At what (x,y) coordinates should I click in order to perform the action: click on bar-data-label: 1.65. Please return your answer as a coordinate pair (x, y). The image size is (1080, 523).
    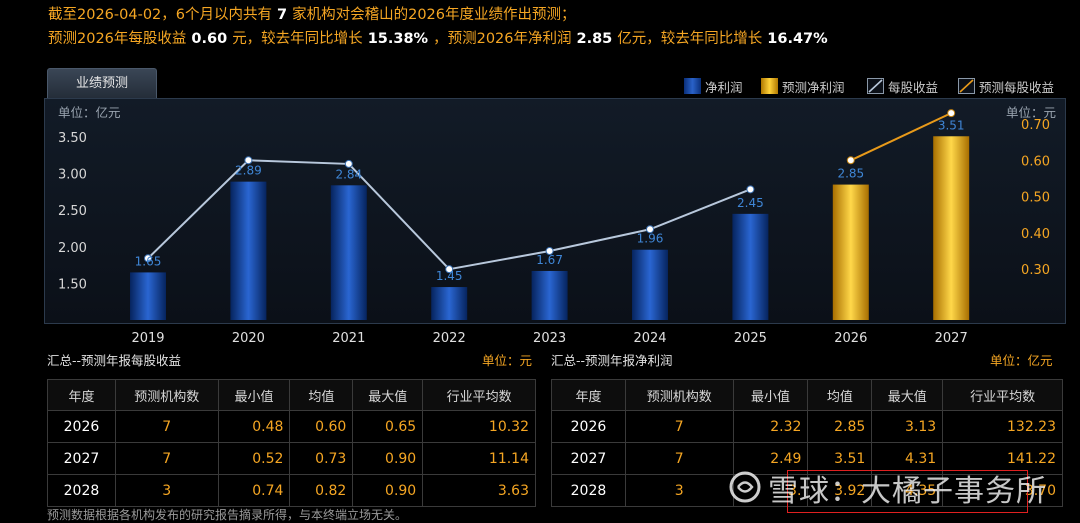
    Looking at the image, I should click on (148, 261).